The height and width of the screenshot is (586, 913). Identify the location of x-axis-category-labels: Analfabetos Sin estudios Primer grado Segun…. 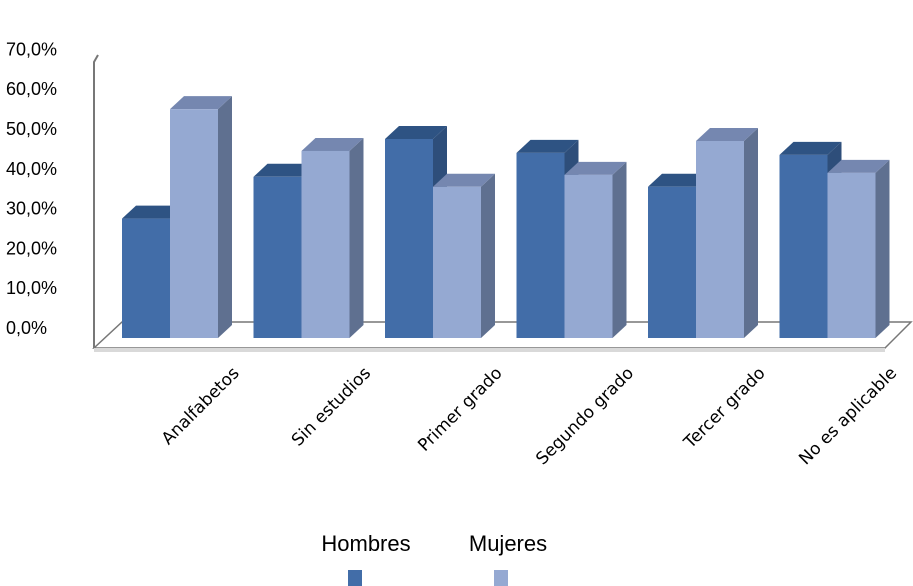
(529, 416).